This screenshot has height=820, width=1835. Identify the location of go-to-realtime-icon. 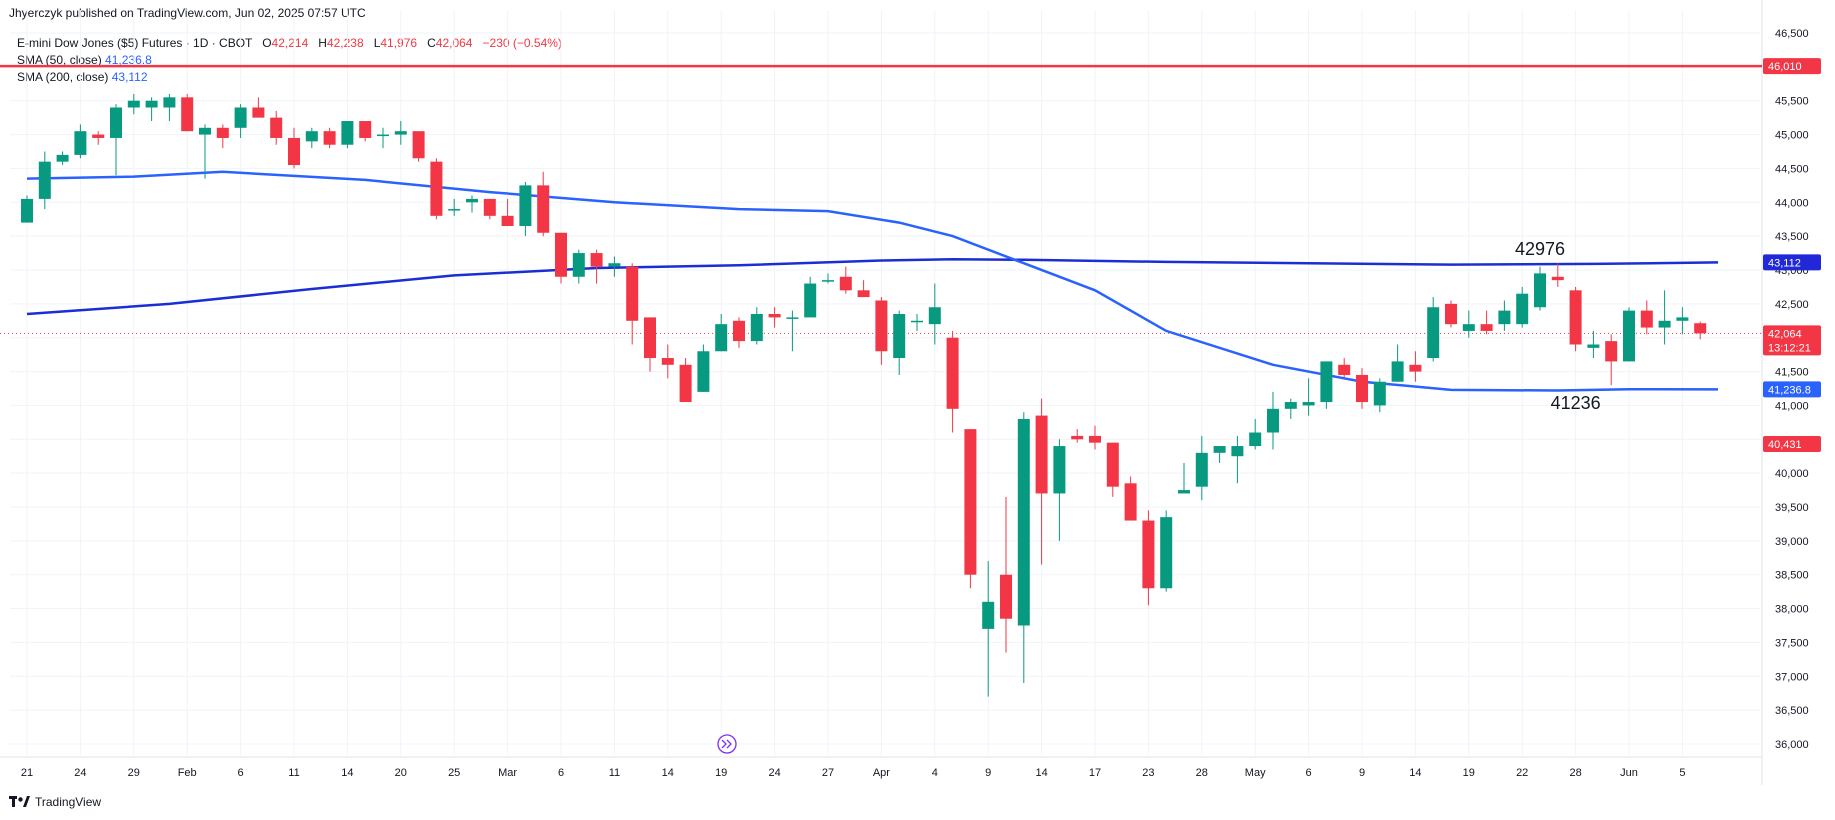
(727, 744).